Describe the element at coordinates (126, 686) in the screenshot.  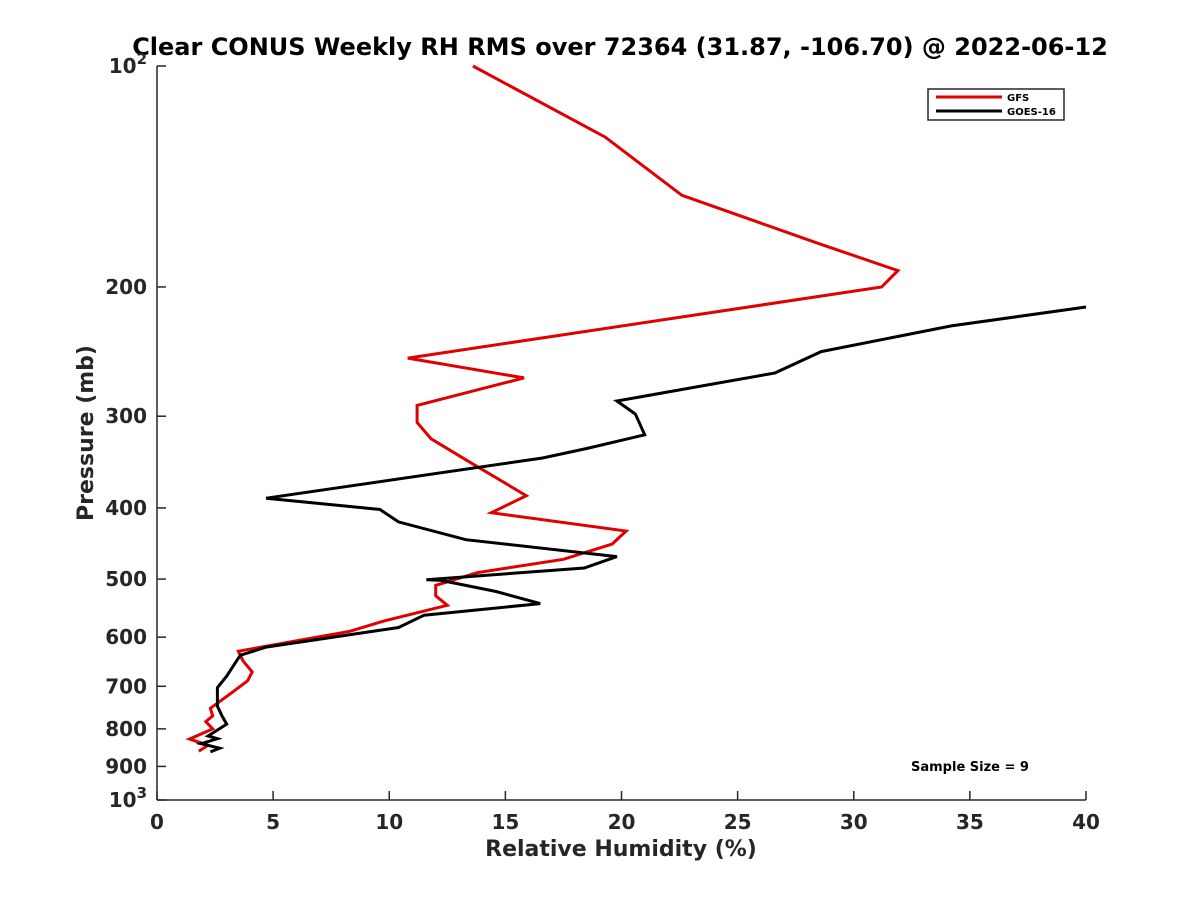
I see `y-tick-label-700: 700` at that location.